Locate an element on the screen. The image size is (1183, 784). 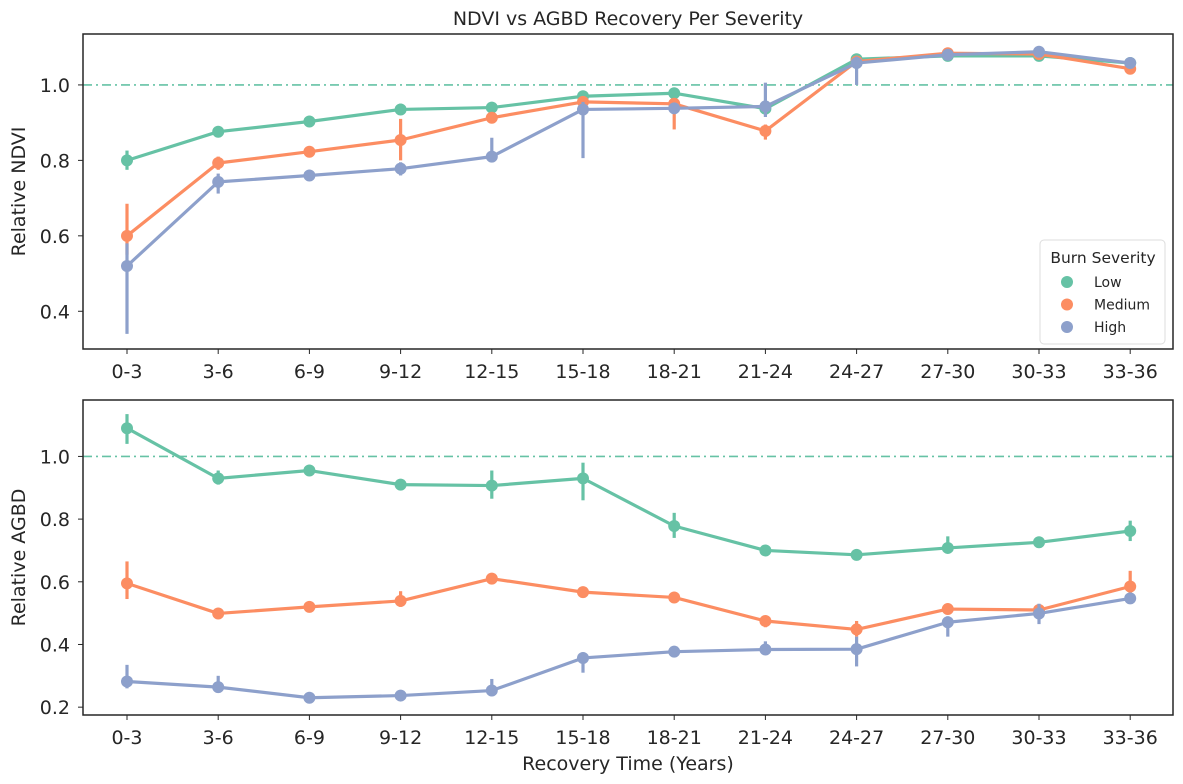
legend-box is located at coordinates (1102, 292).